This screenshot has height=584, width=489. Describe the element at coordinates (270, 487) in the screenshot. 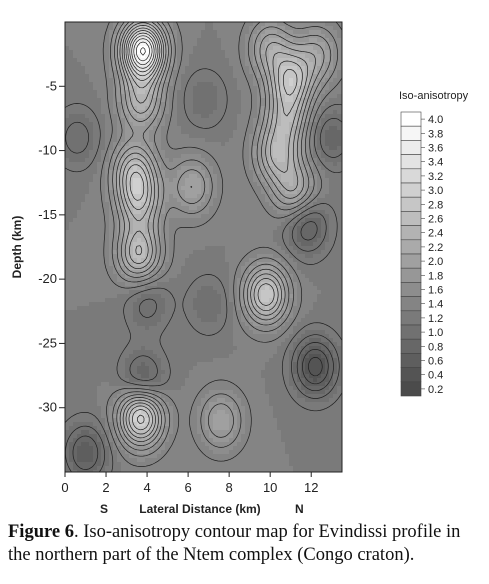

I see `x-tick-label: 10` at that location.